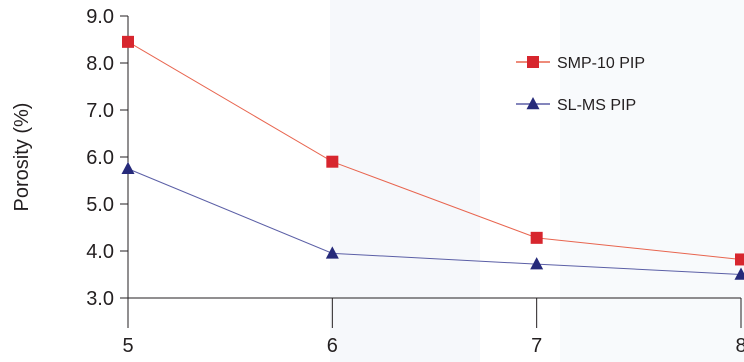 The width and height of the screenshot is (744, 362). What do you see at coordinates (739, 346) in the screenshot?
I see `x-tick-label: 8` at bounding box center [739, 346].